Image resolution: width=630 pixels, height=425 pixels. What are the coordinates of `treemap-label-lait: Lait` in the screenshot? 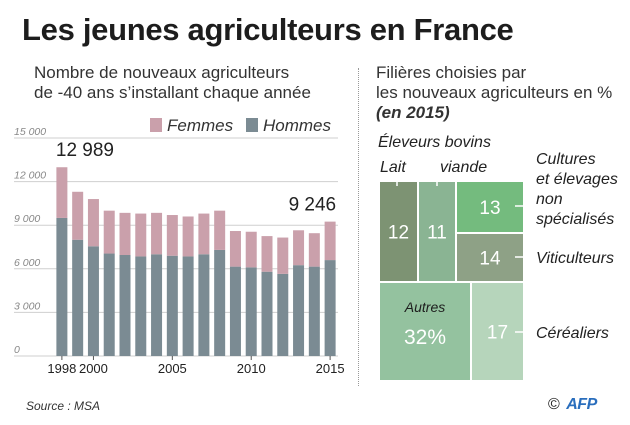 It's located at (393, 167).